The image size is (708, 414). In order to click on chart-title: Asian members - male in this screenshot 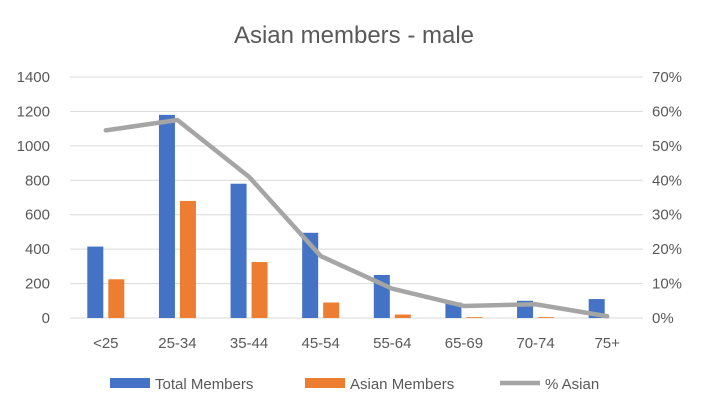, I will do `click(354, 35)`.